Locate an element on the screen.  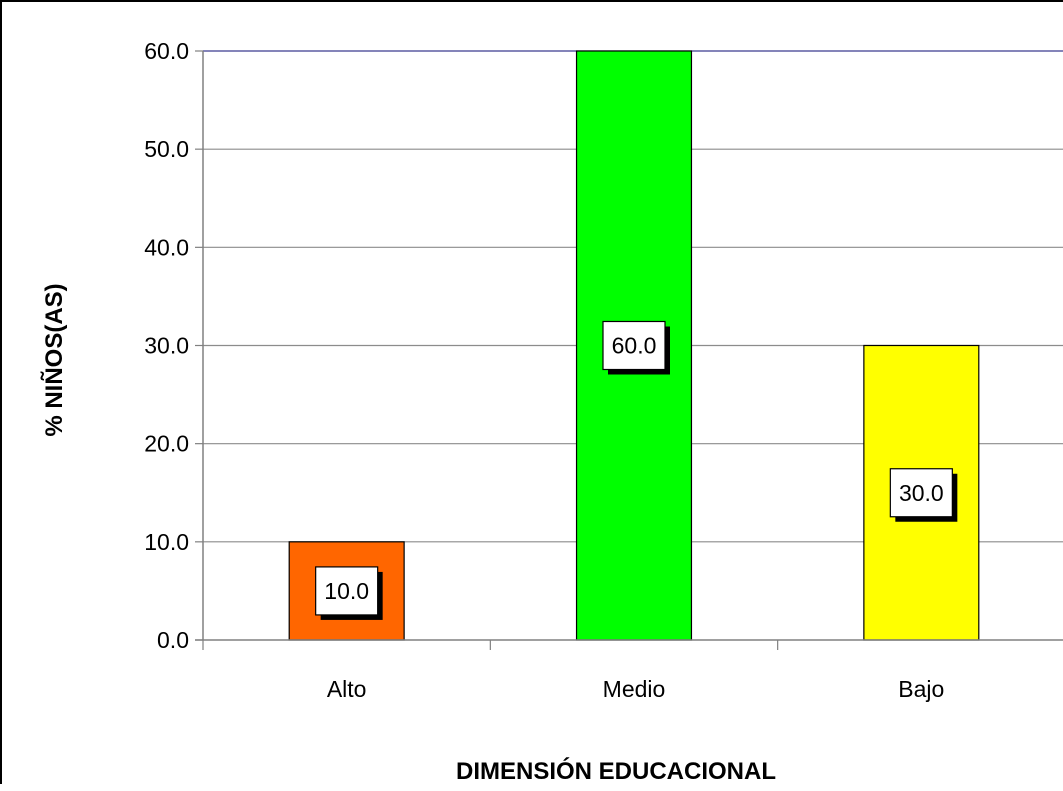
data-label-text: 60.0 is located at coordinates (634, 346).